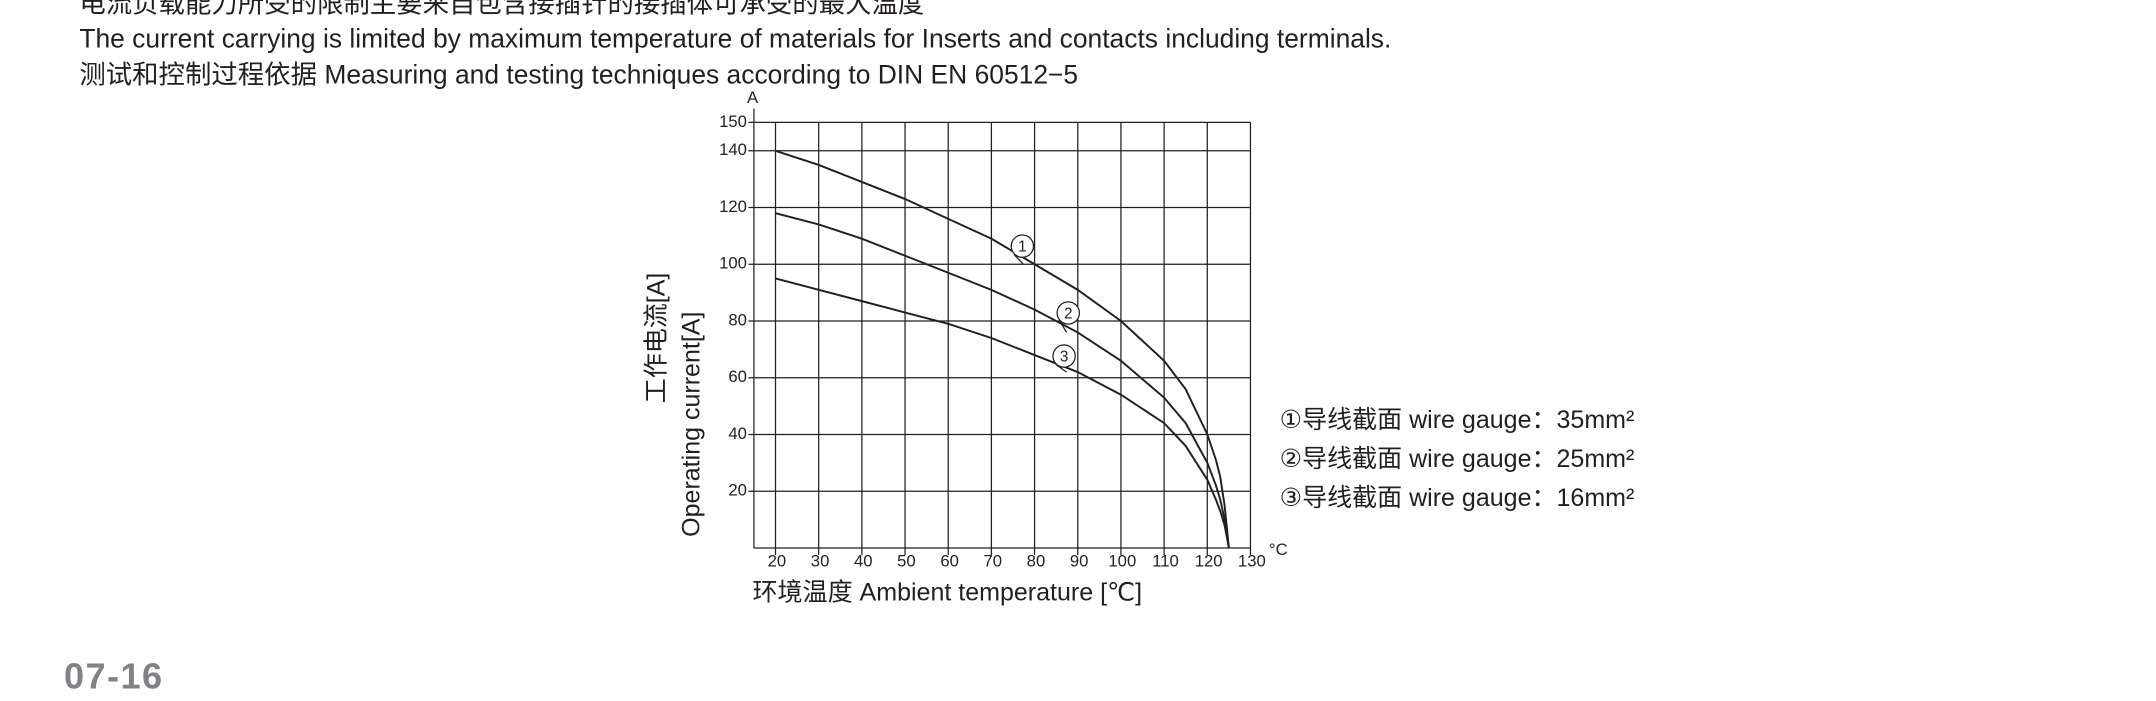 Image resolution: width=2156 pixels, height=701 pixels. Describe the element at coordinates (691, 424) in the screenshot. I see `y-axis-label: Operating current[A]` at that location.